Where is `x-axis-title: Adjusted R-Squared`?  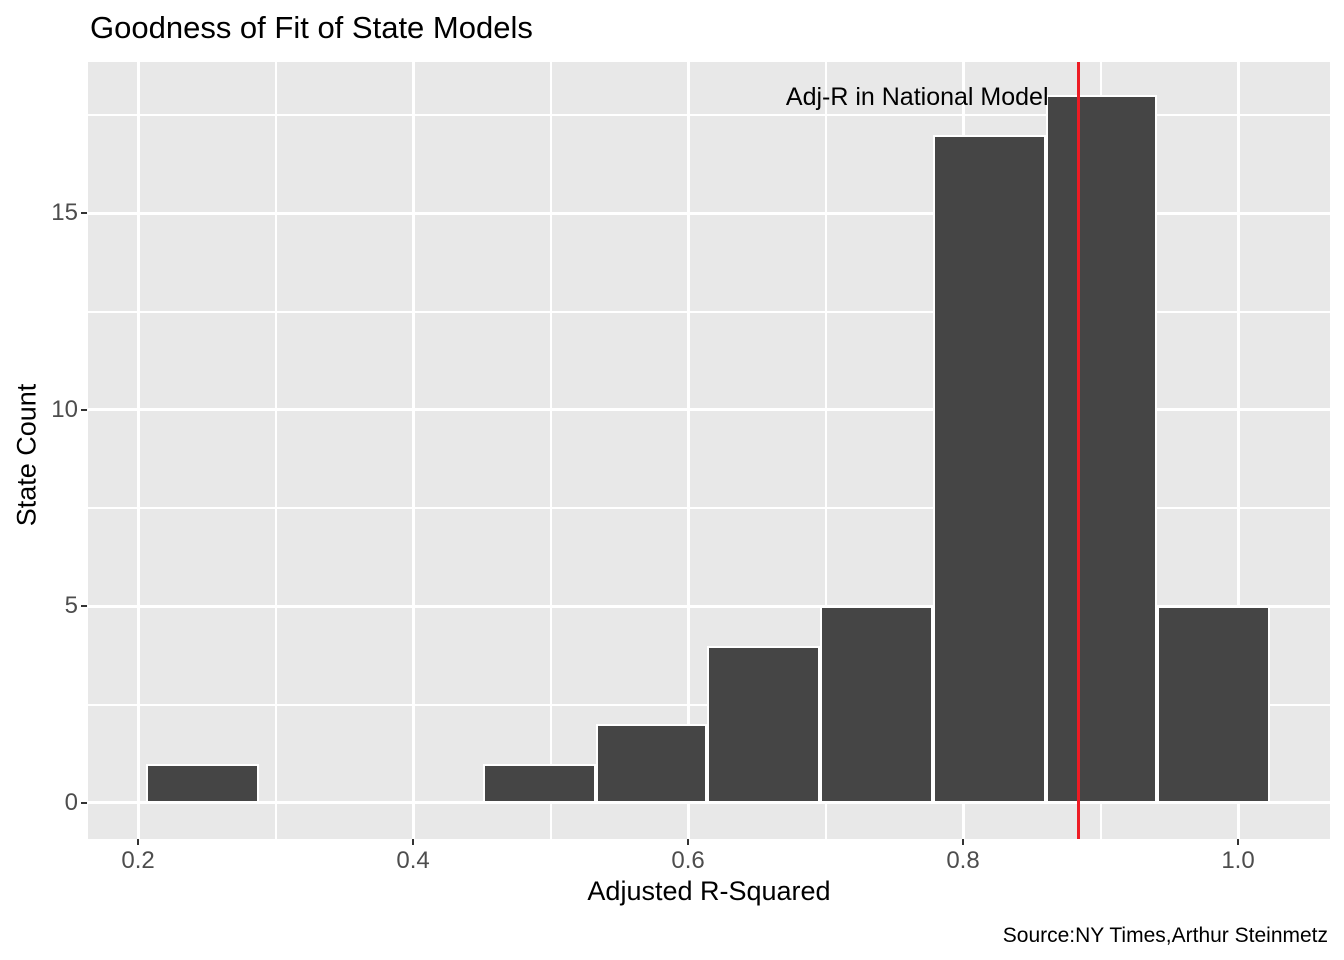
x-axis-title: Adjusted R-Squared is located at coordinates (709, 891).